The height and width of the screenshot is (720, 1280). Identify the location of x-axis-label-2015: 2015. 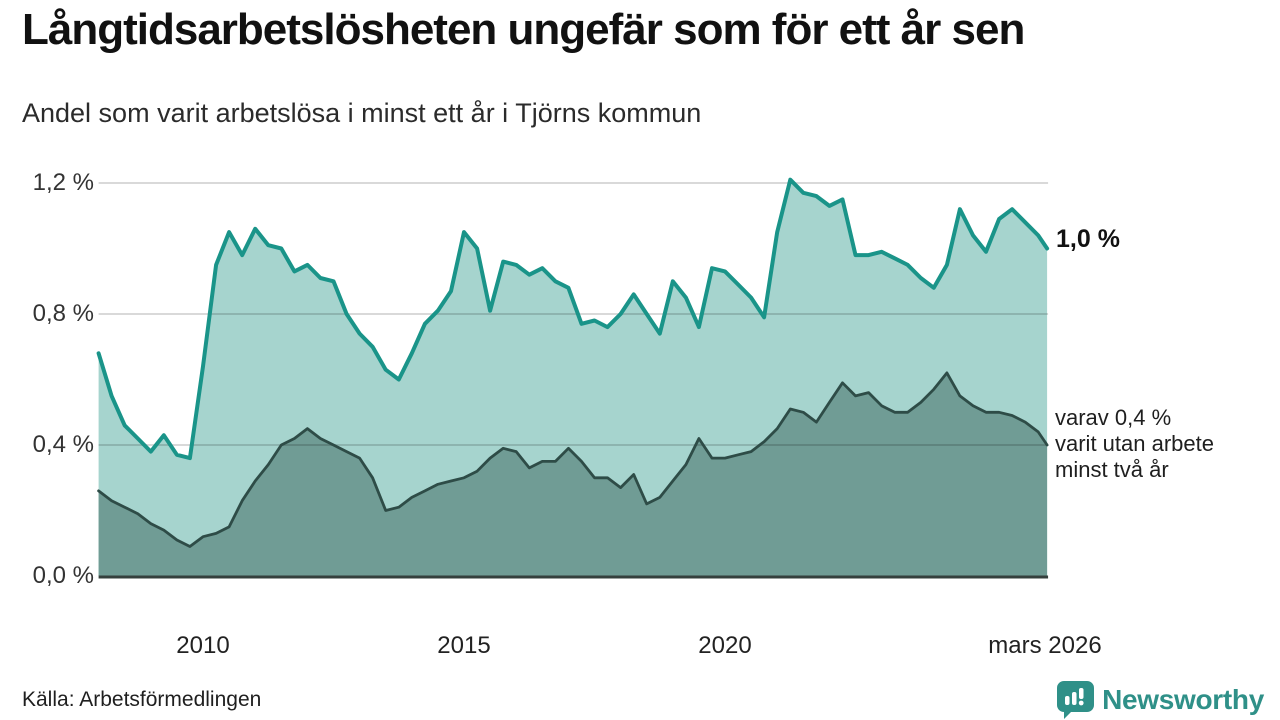
(464, 645).